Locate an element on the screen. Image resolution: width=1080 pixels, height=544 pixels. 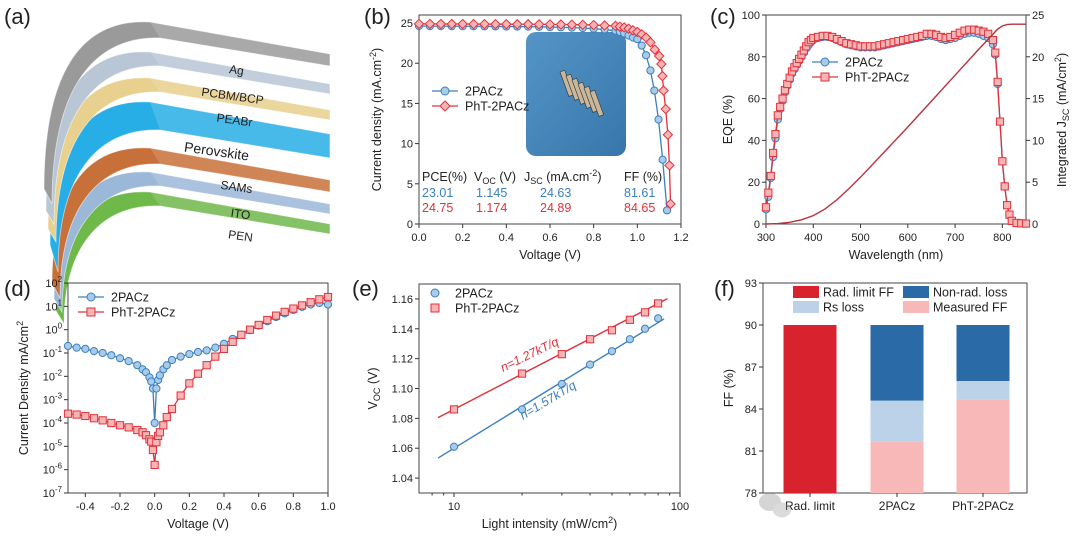
y-tick-label: 5 is located at coordinates (410, 185).